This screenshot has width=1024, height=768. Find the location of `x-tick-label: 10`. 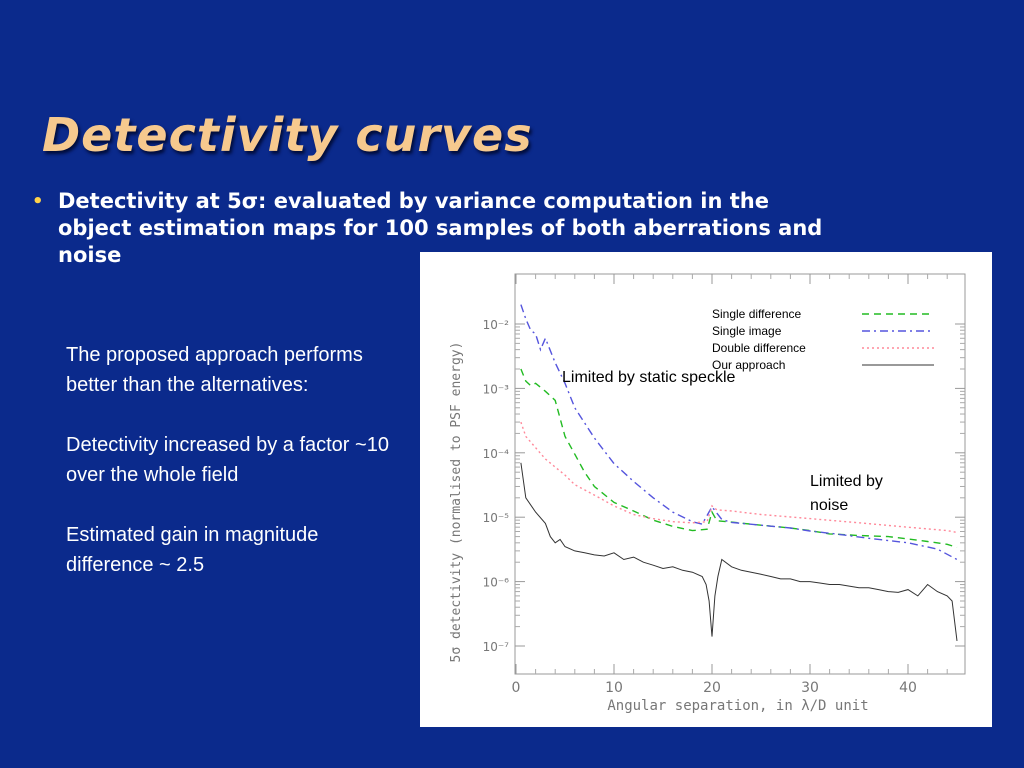

x-tick-label: 10 is located at coordinates (614, 688).